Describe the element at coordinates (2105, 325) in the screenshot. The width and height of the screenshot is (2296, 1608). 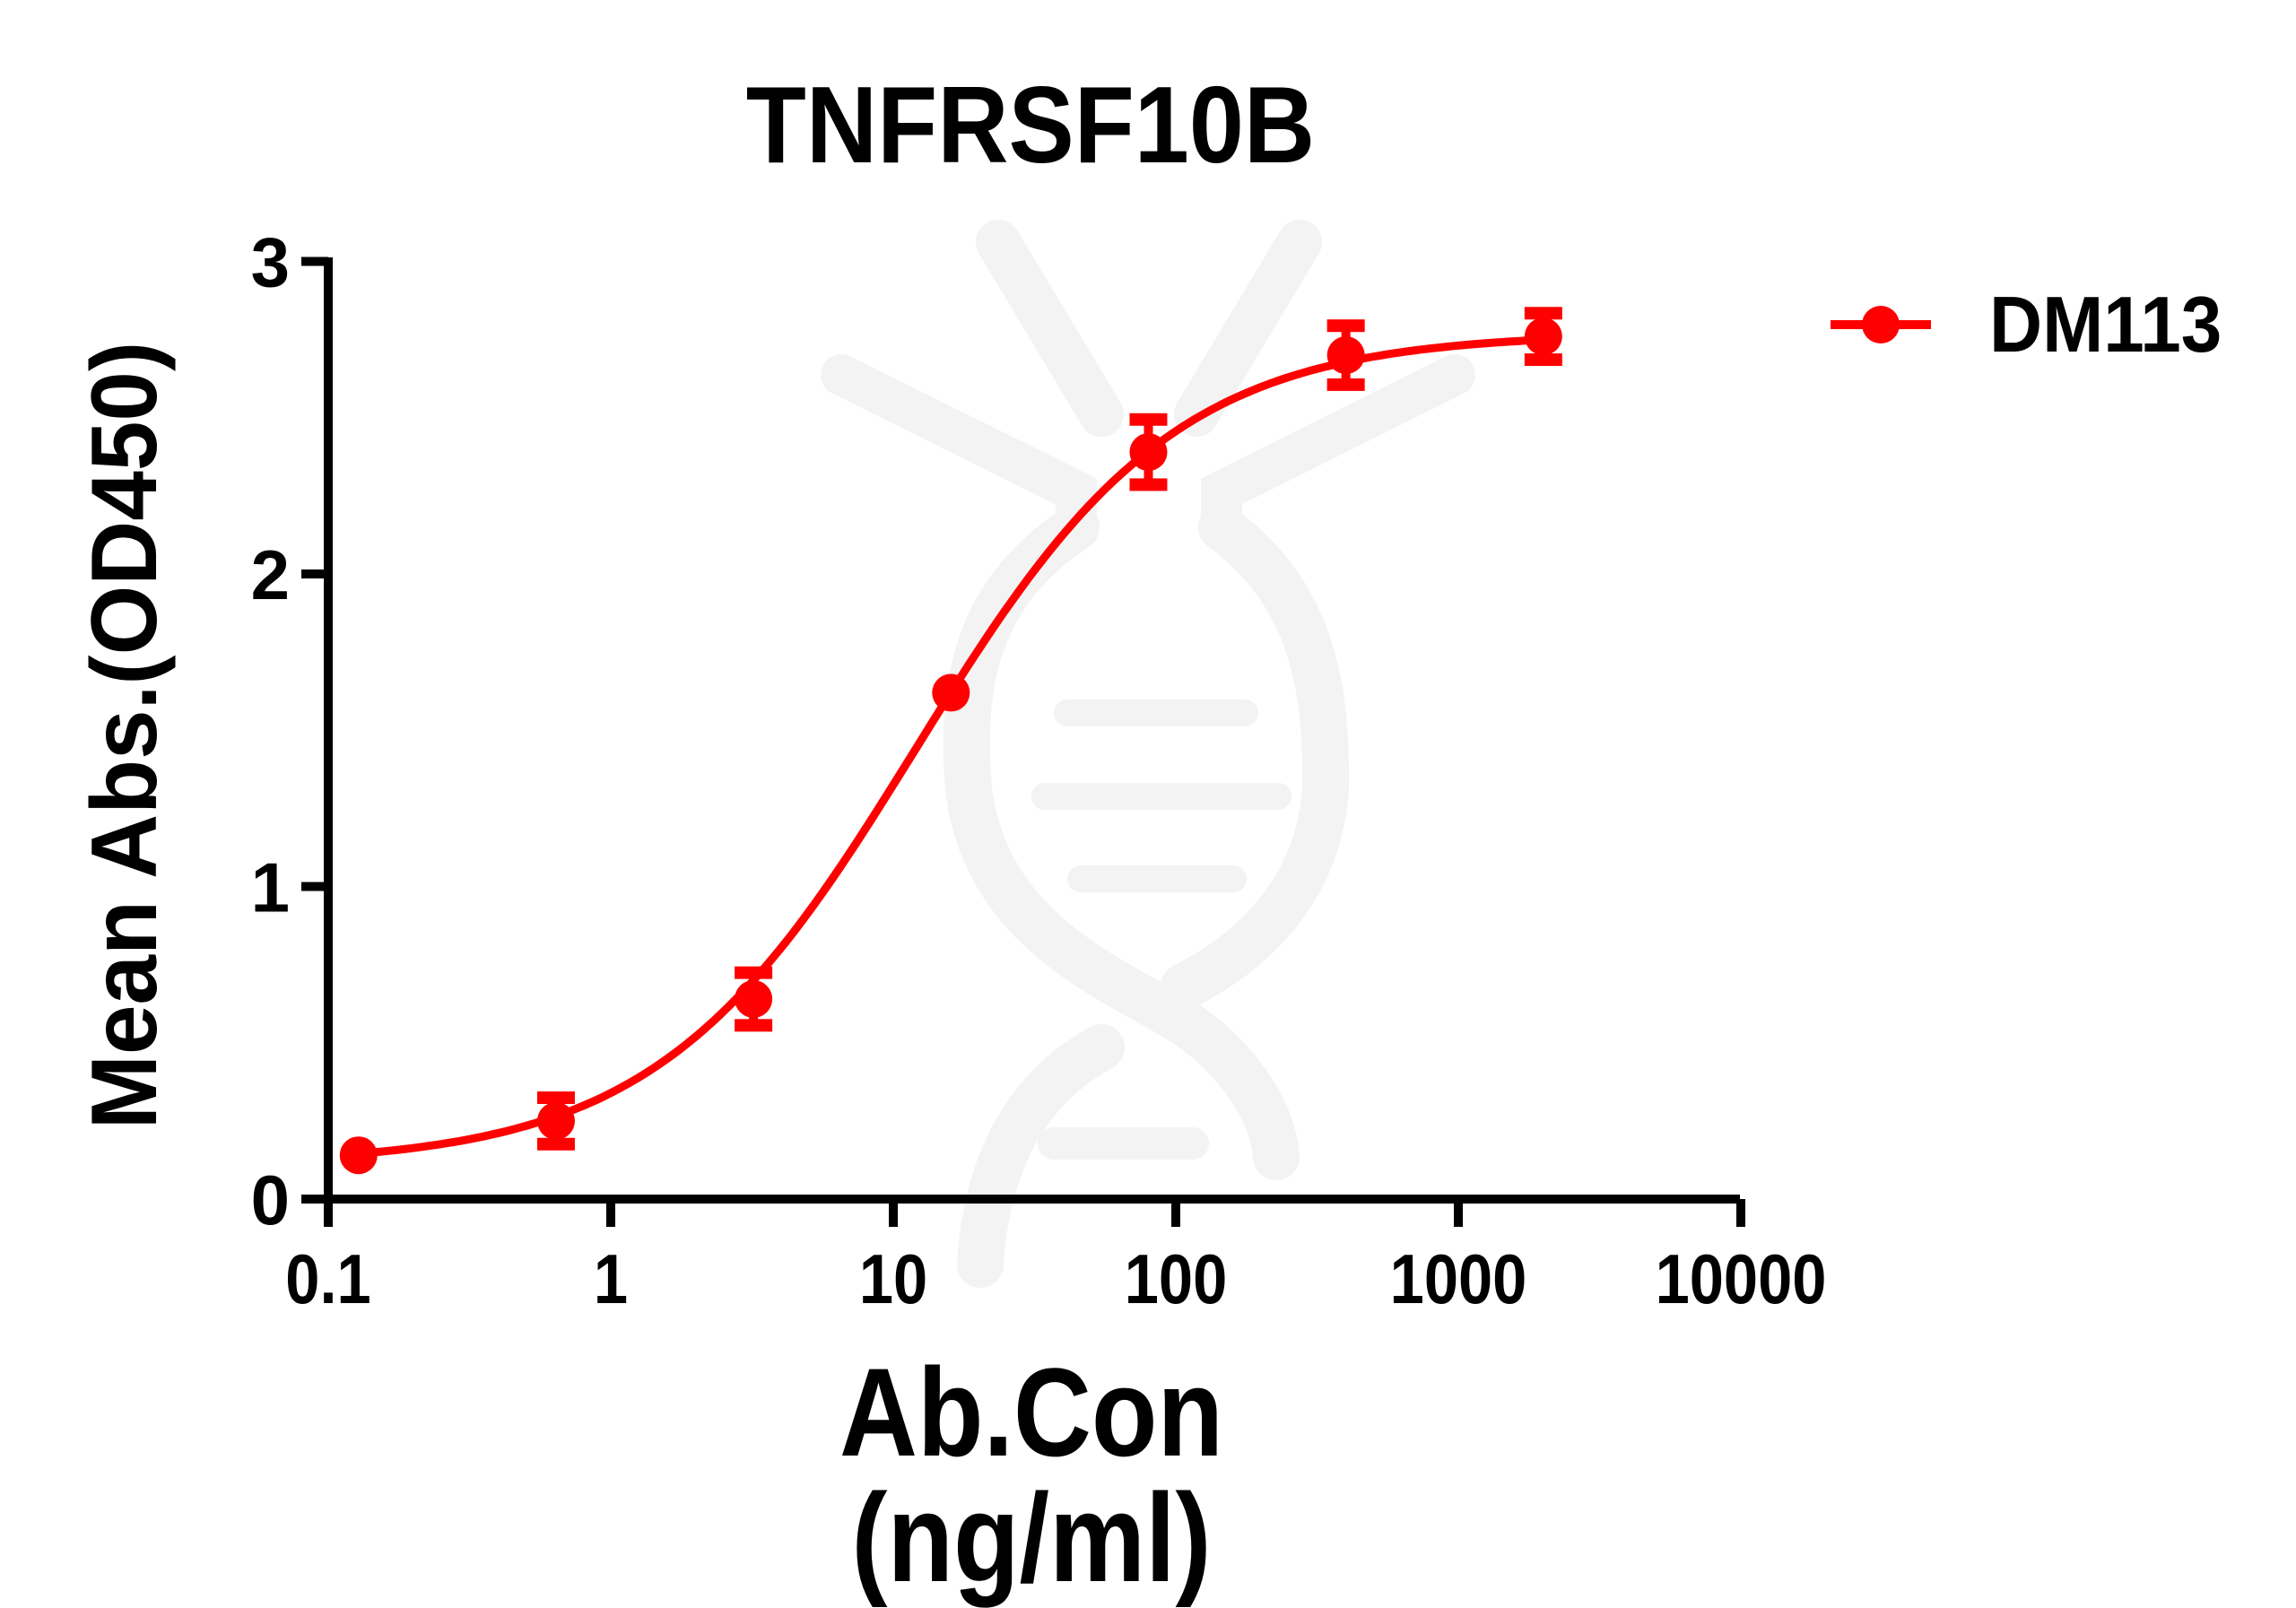
I see `legend-label-dm113: DM113` at that location.